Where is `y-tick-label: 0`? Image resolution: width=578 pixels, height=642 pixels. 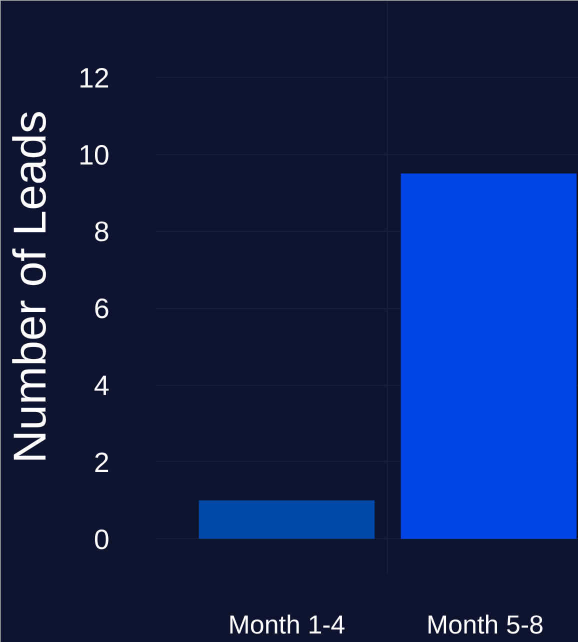
y-tick-label: 0 is located at coordinates (102, 539).